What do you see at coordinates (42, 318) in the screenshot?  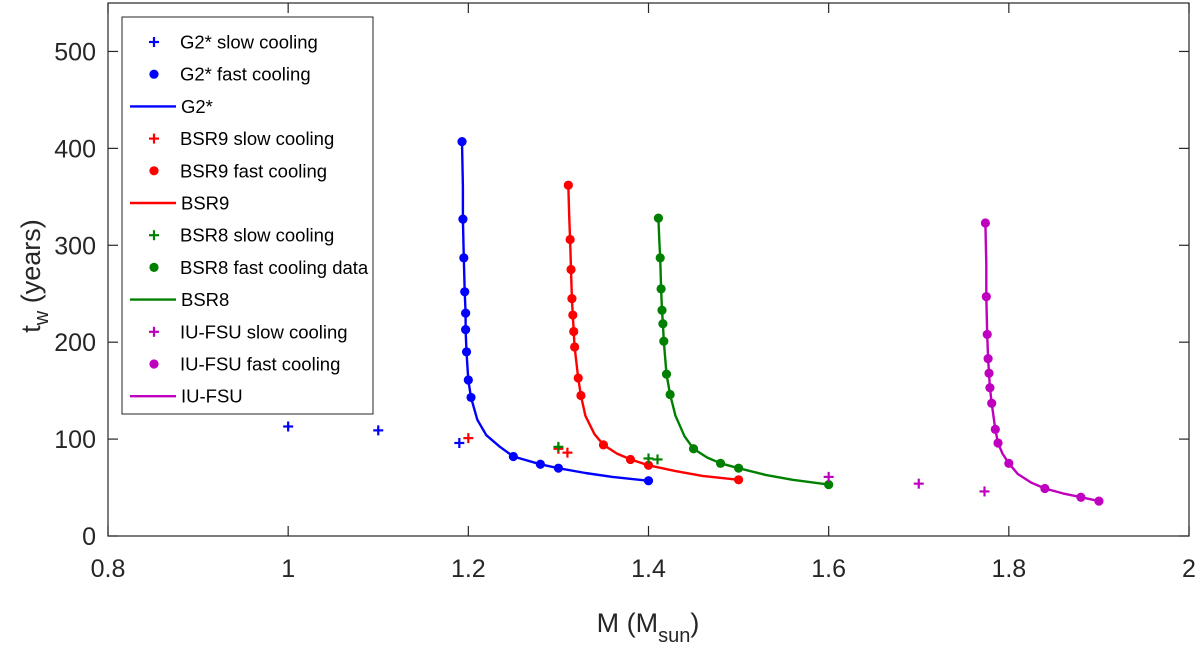 I see `y-axis-label-subscript: w` at bounding box center [42, 318].